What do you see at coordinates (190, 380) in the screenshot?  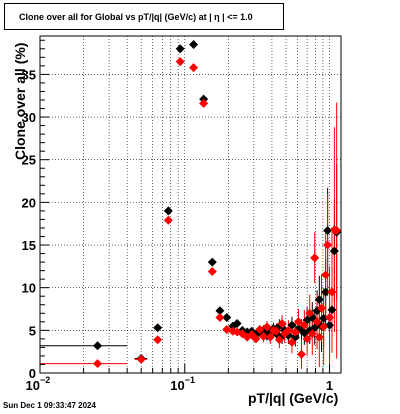 I see `x-tick-exponent: −1` at bounding box center [190, 380].